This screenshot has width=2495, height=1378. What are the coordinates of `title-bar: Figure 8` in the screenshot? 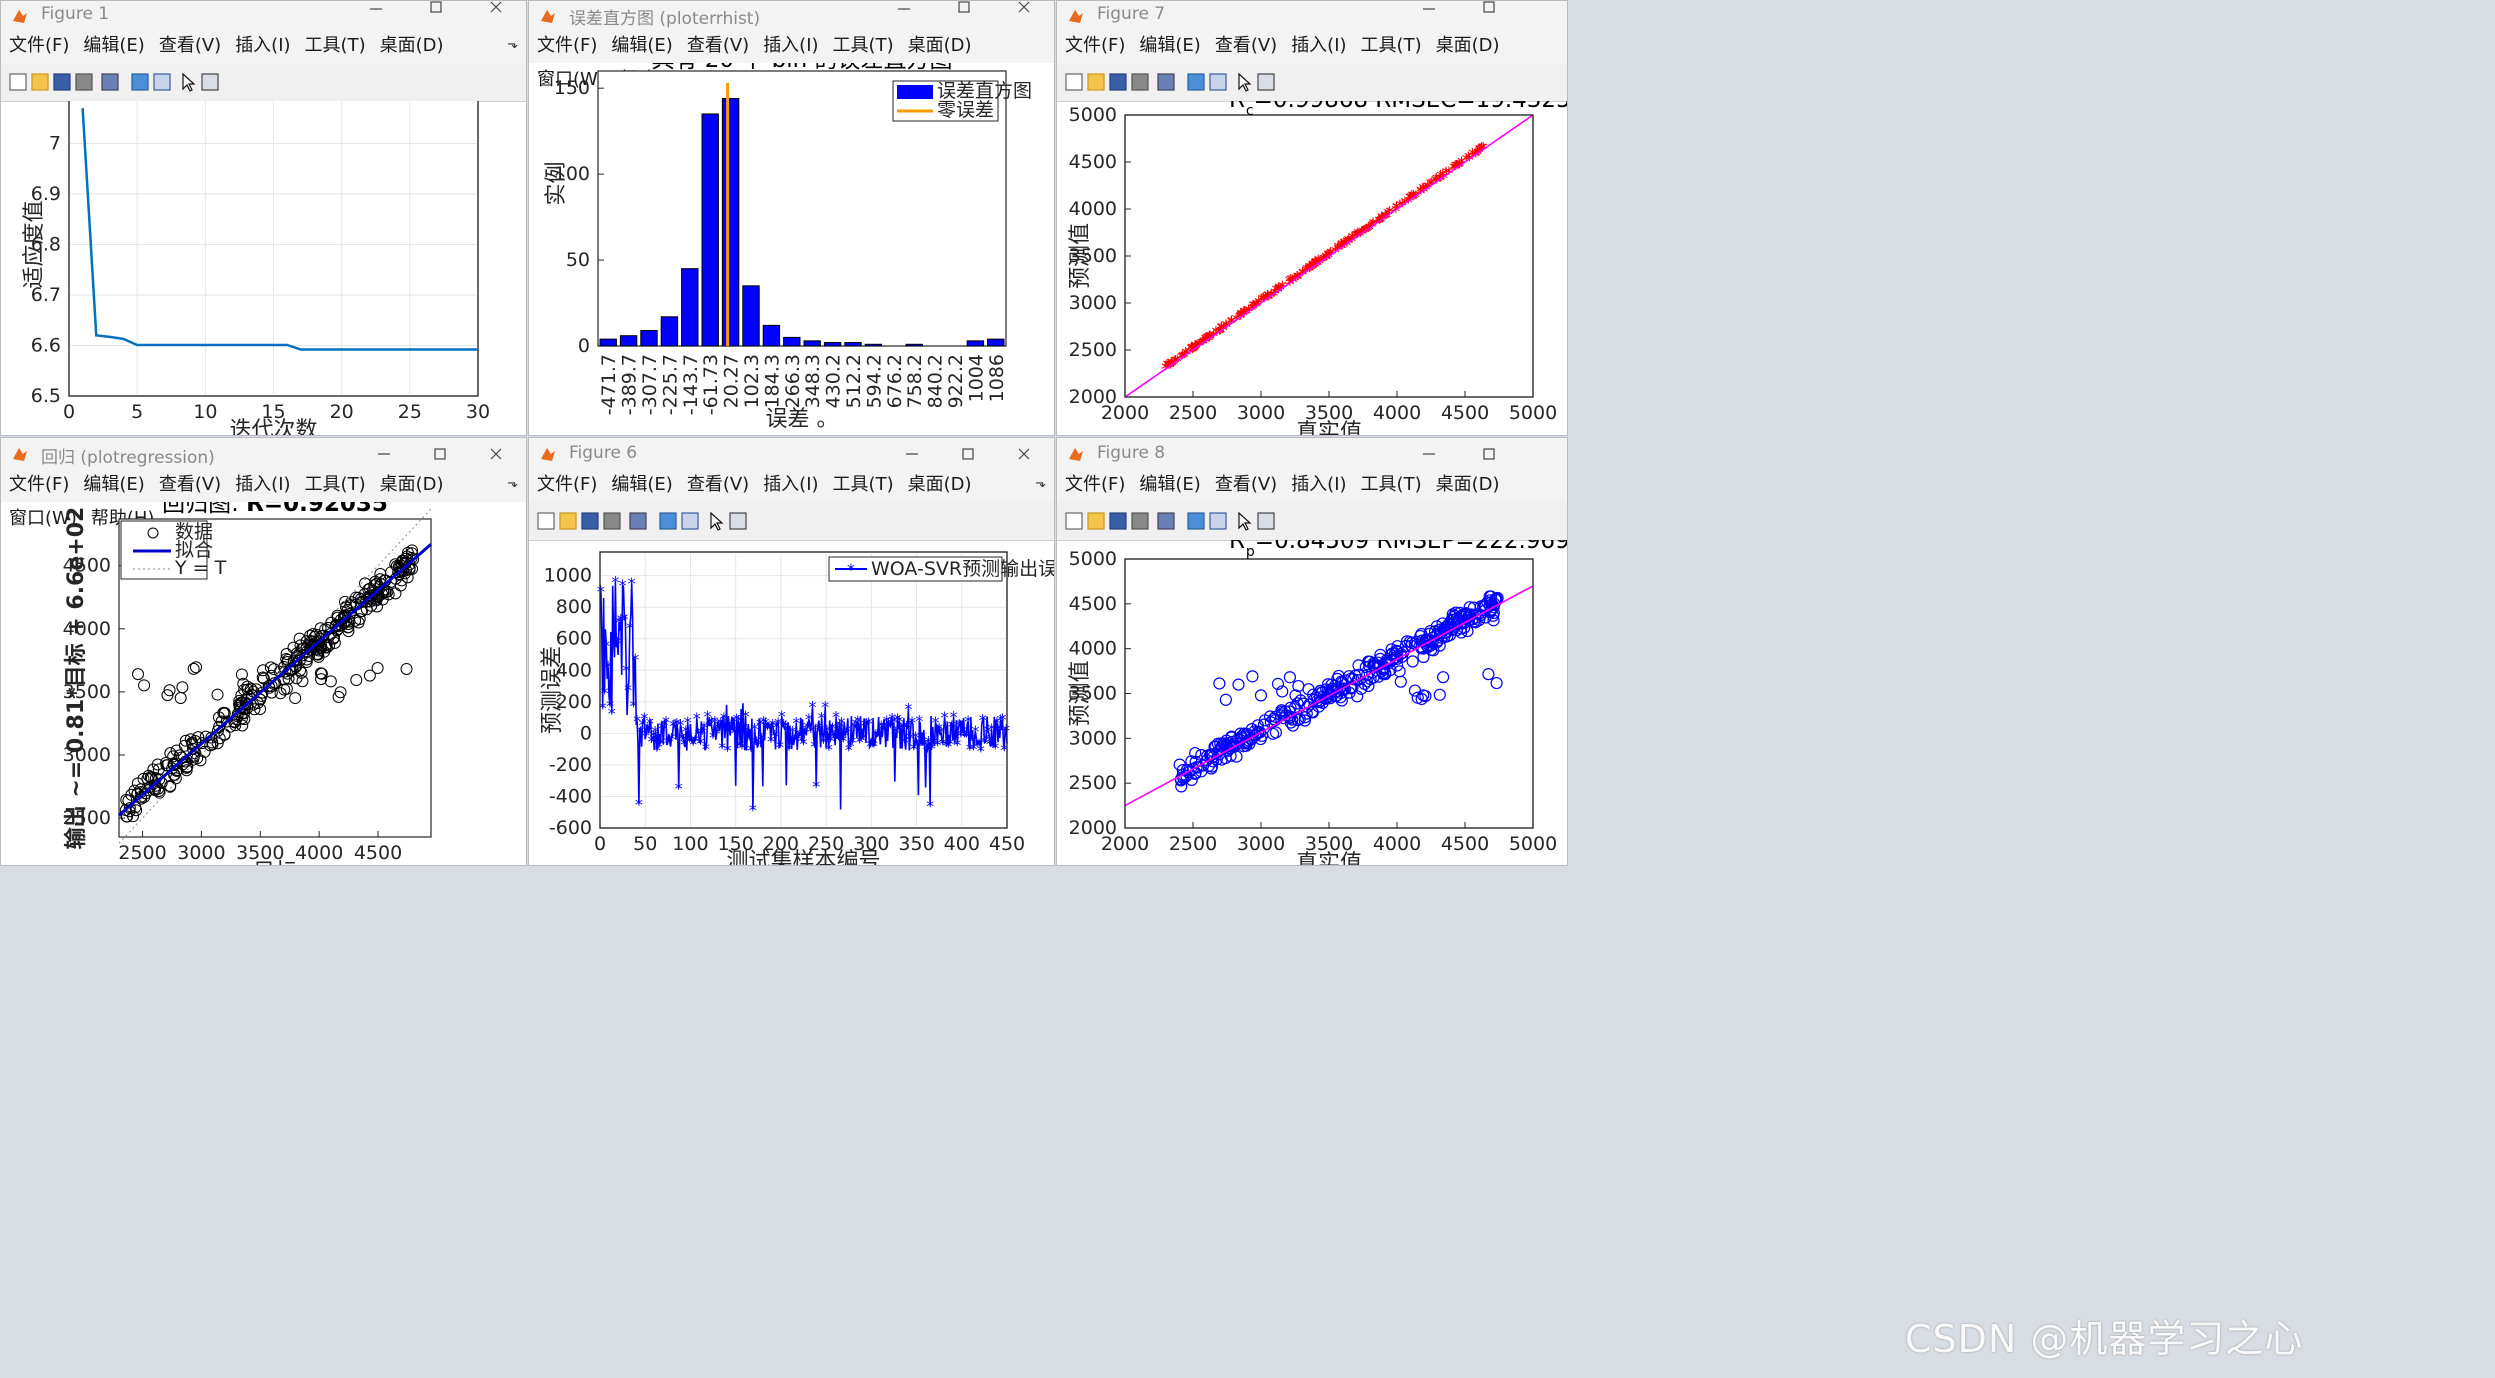 It's located at (1312, 453).